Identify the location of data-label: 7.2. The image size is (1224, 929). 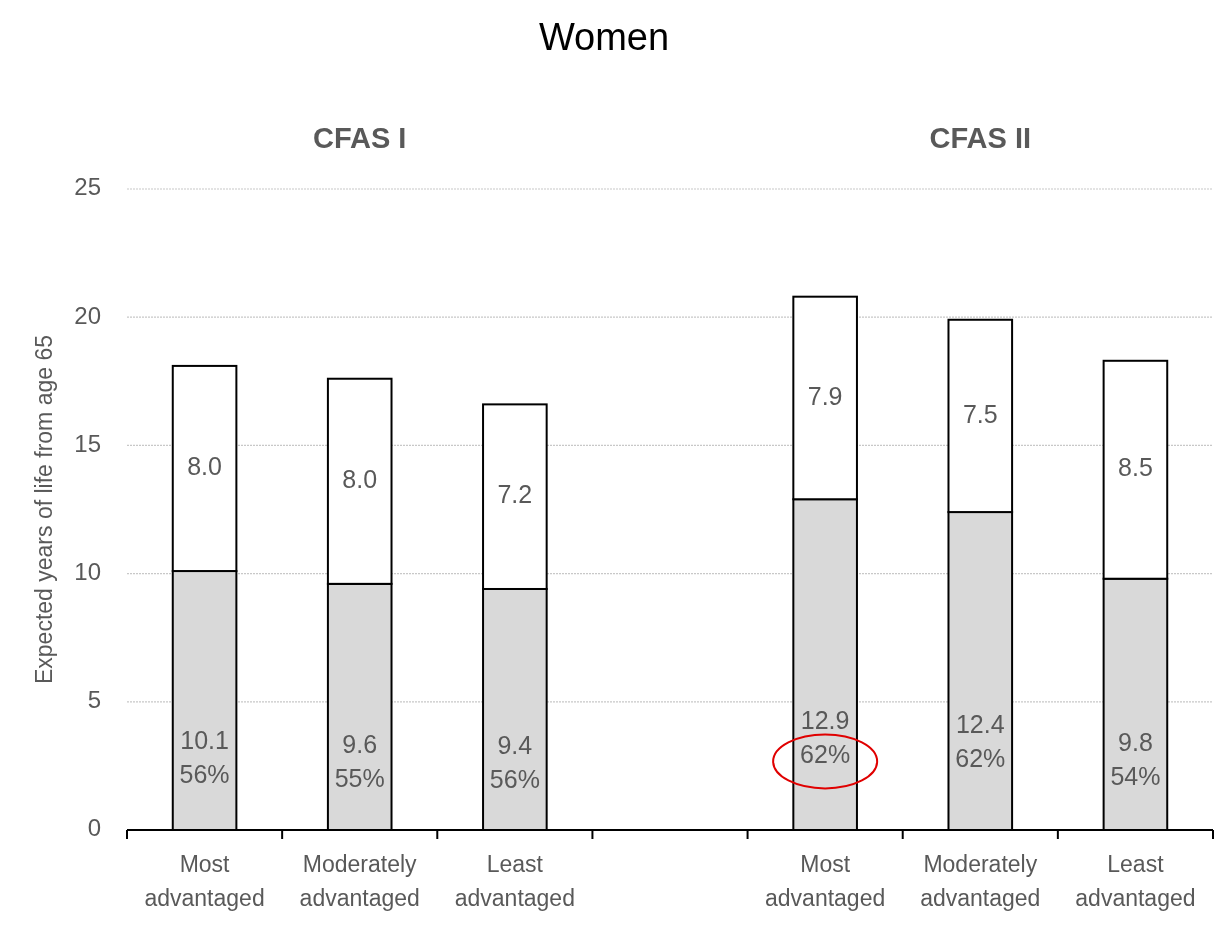
(515, 494).